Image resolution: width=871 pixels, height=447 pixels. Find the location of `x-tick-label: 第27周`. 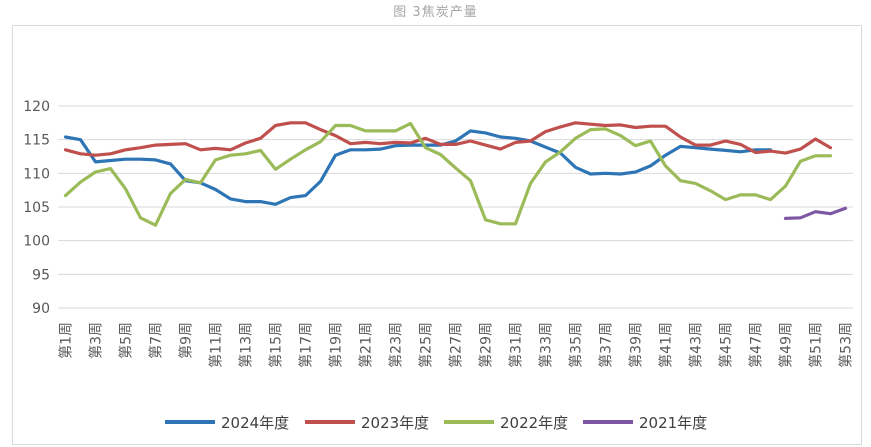

x-tick-label: 第27周 is located at coordinates (456, 345).